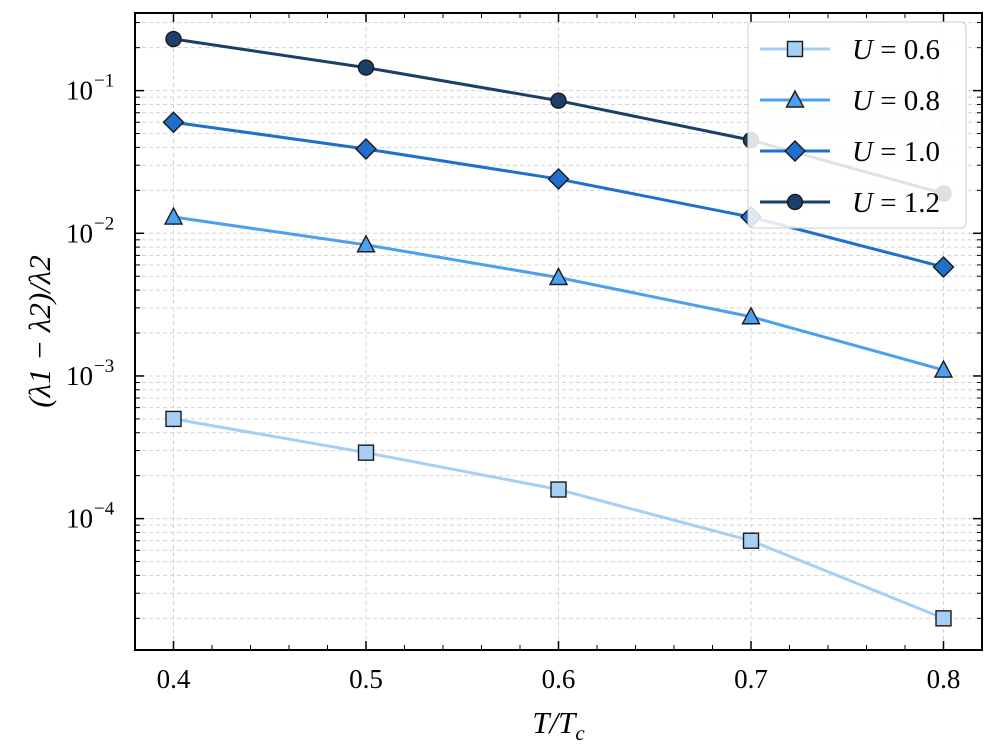 The width and height of the screenshot is (996, 754). Describe the element at coordinates (896, 101) in the screenshot. I see `legend-label-1: U = 0.8` at that location.